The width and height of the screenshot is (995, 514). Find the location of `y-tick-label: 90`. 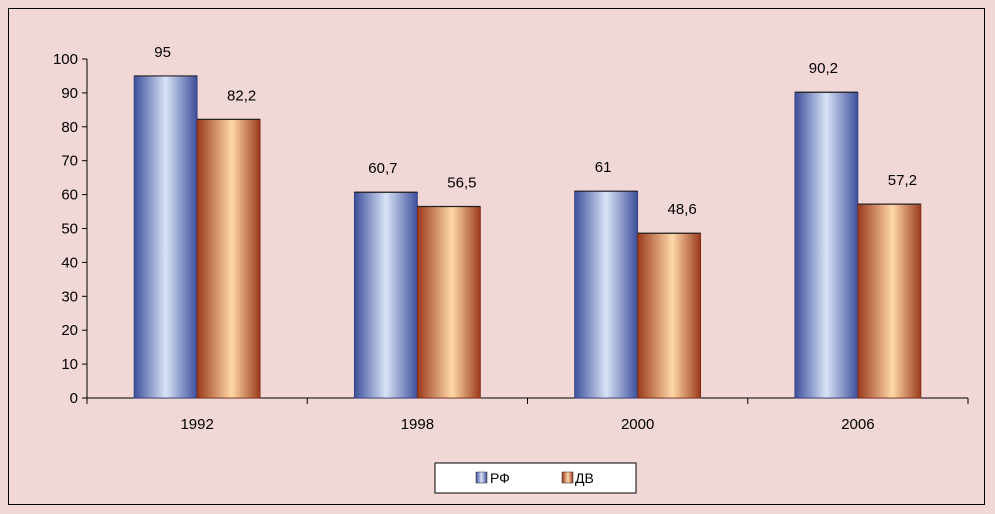

y-tick-label: 90 is located at coordinates (69, 93).